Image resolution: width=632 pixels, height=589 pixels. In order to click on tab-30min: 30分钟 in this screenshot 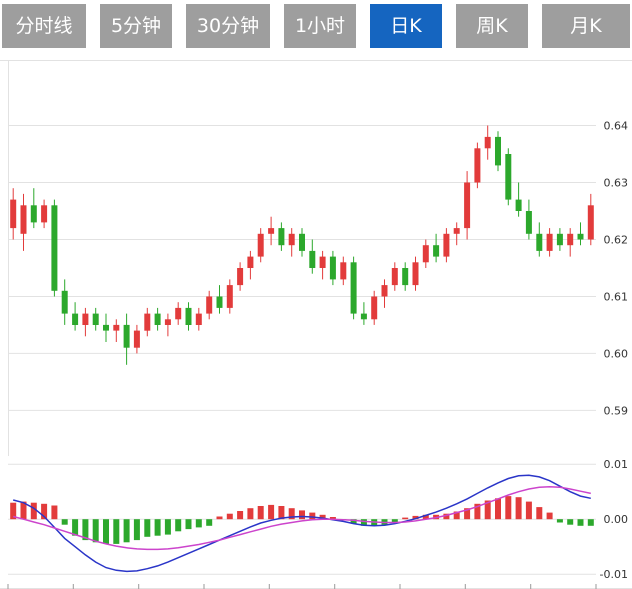, I will do `click(228, 26)`.